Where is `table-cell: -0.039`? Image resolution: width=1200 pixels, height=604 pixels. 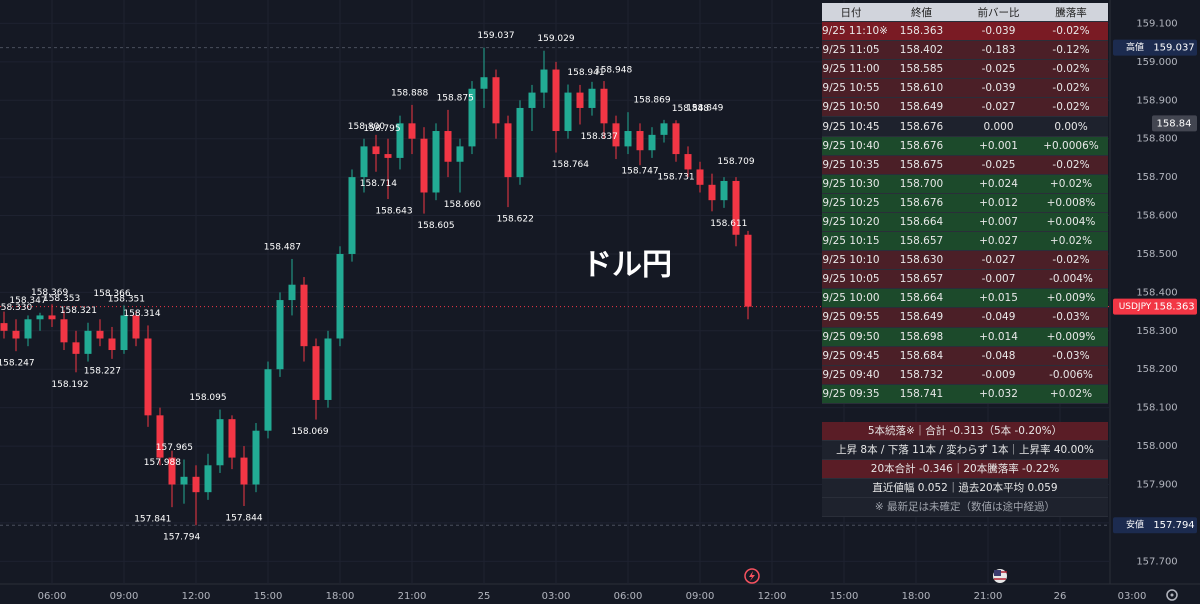 table-cell: -0.039 is located at coordinates (998, 31).